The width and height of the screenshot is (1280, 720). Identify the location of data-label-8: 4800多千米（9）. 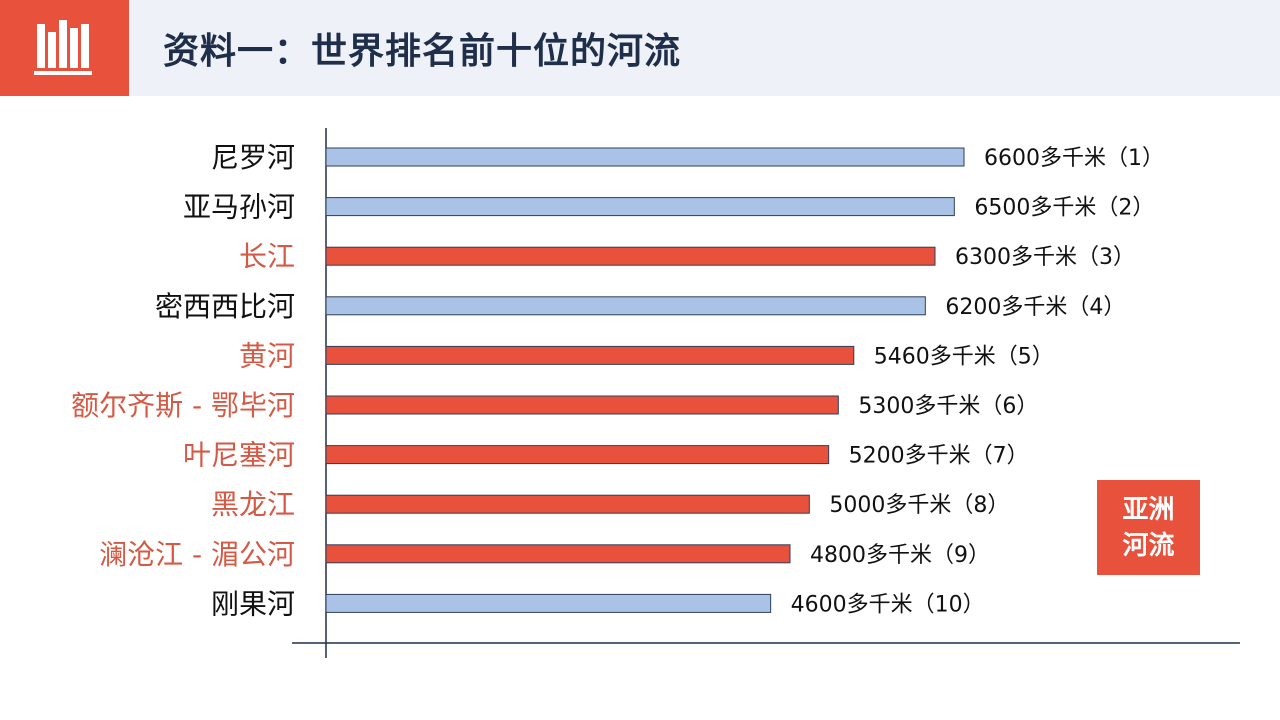
(900, 555).